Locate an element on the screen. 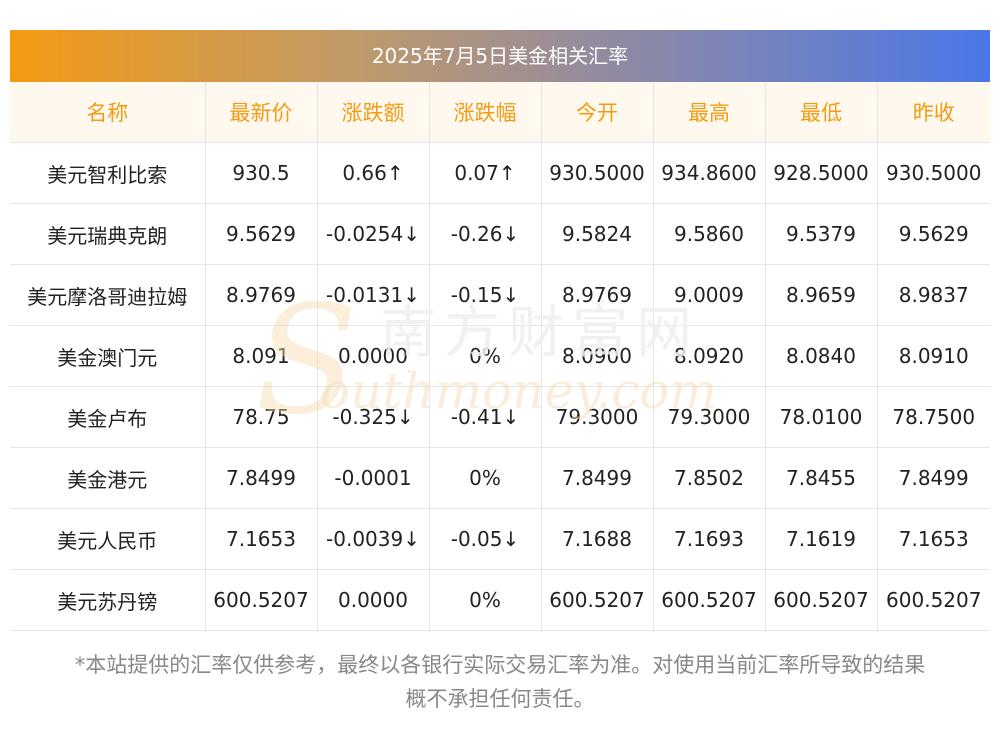 The width and height of the screenshot is (1000, 733). currency-name-cell: 美元摩洛哥迪拉姆 is located at coordinates (108, 295).